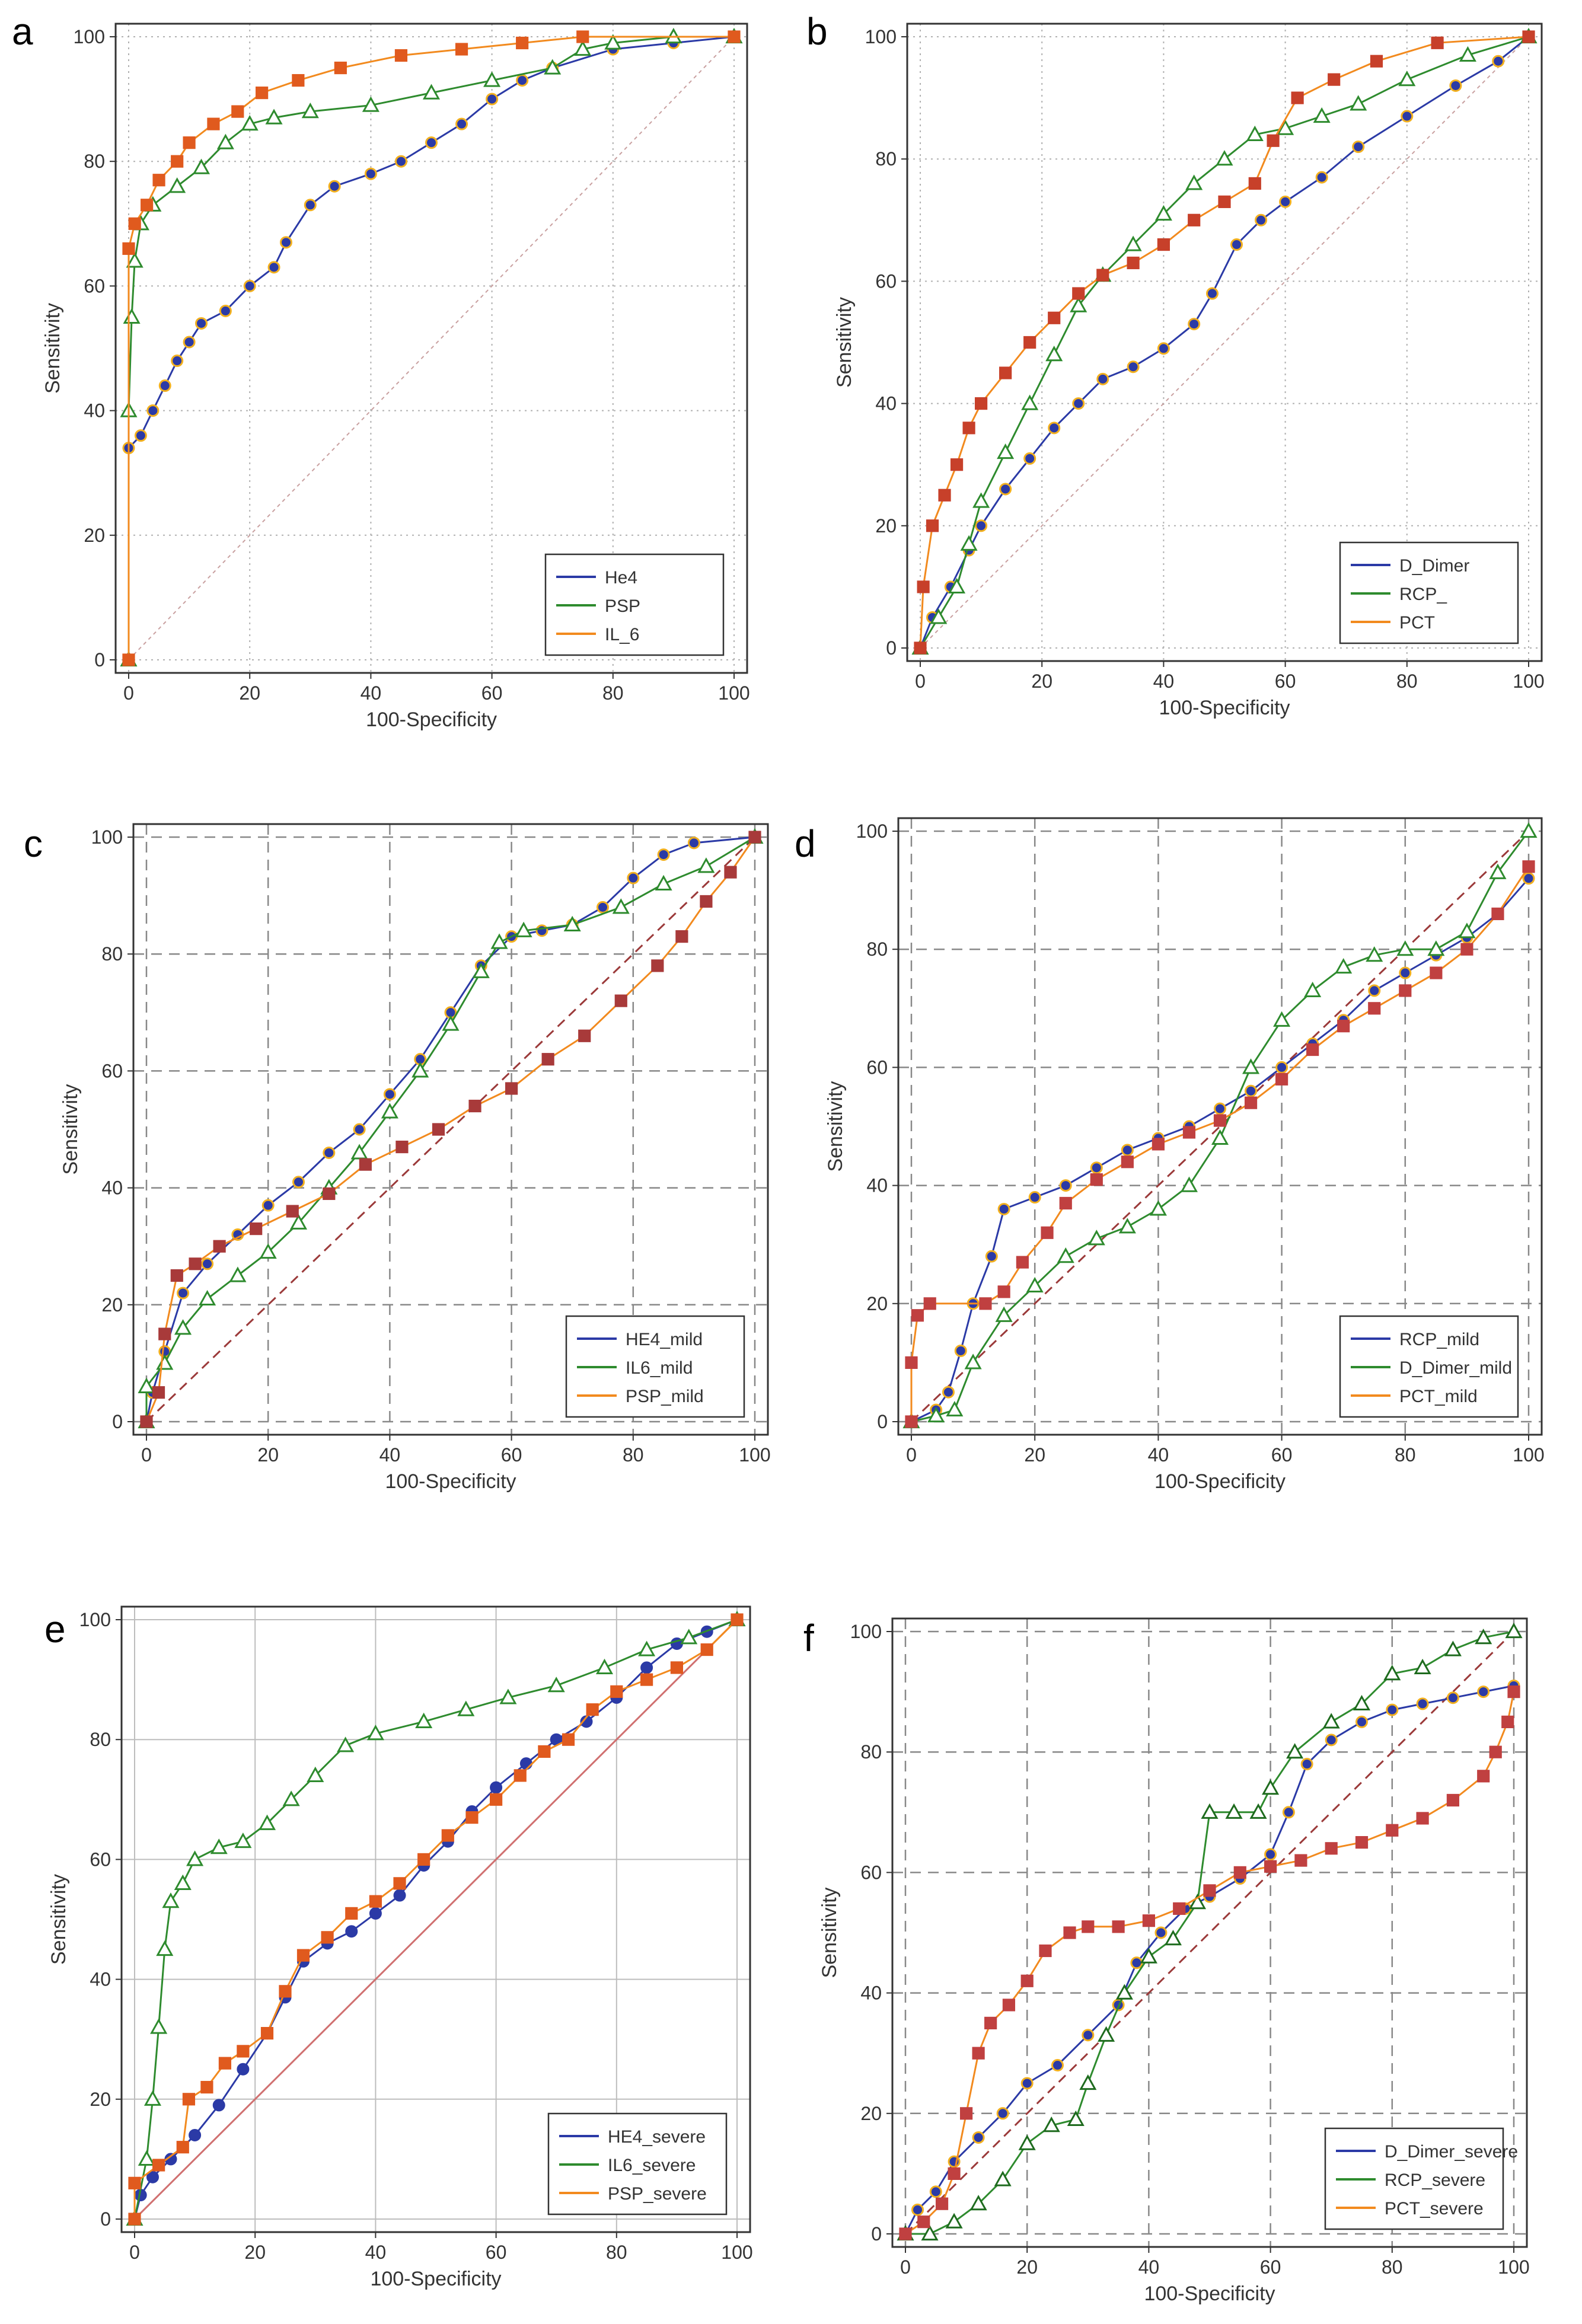 The height and width of the screenshot is (2324, 1582). Describe the element at coordinates (1455, 1368) in the screenshot. I see `legend-label: D_Dimer_mild` at that location.